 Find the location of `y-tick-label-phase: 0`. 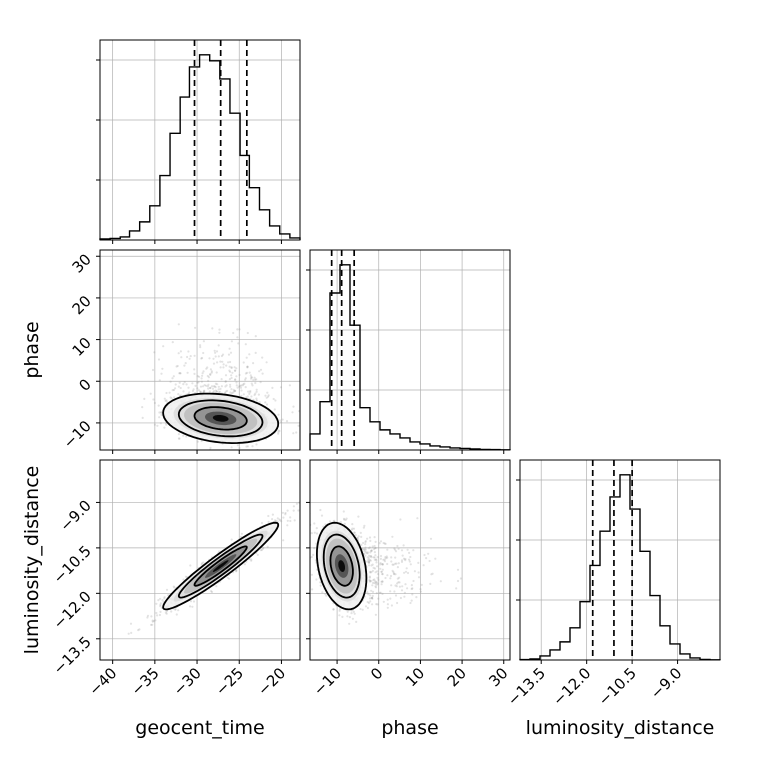

y-tick-label-phase: 0 is located at coordinates (84, 384).